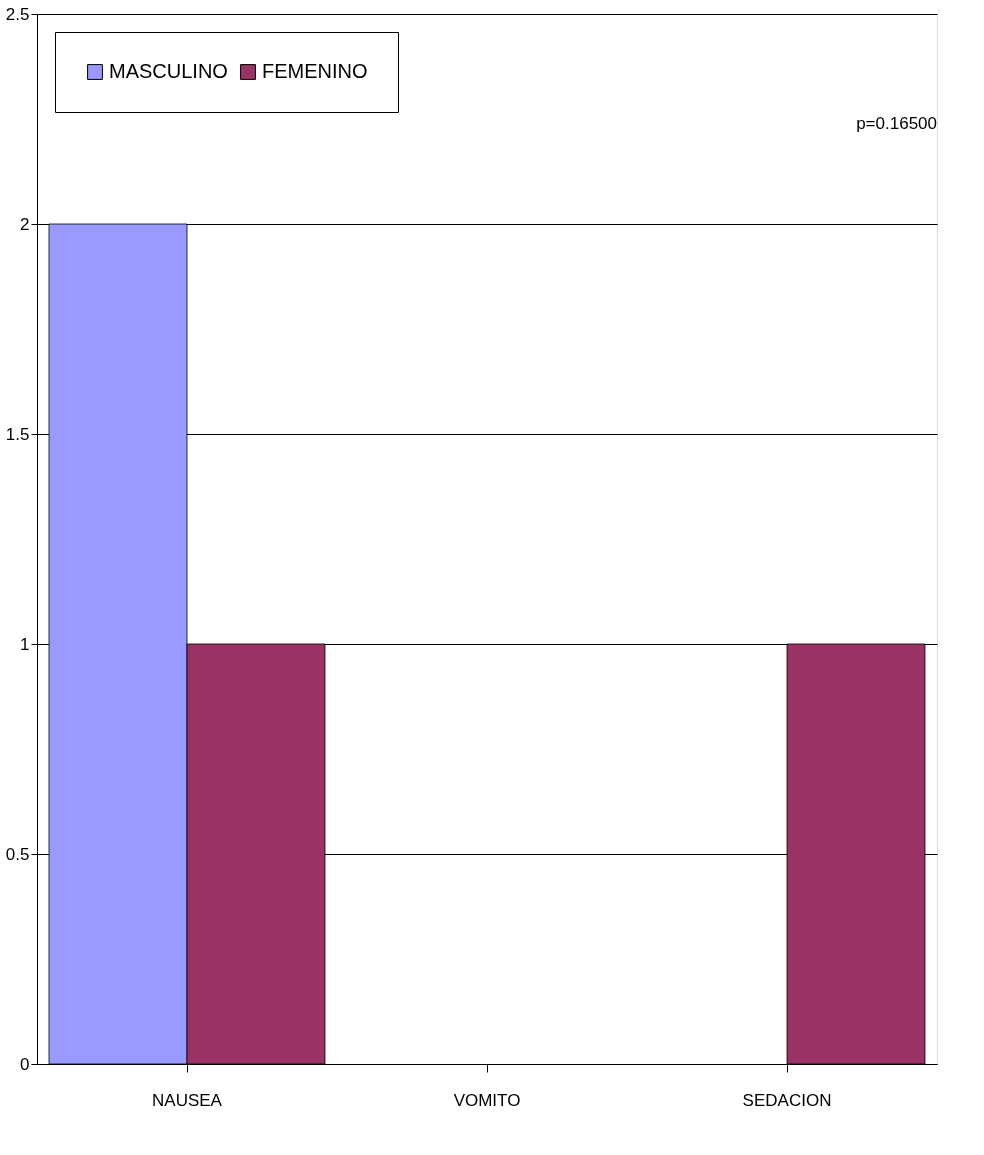 Image resolution: width=984 pixels, height=1155 pixels. I want to click on y-tick-label: 0.5, so click(17, 854).